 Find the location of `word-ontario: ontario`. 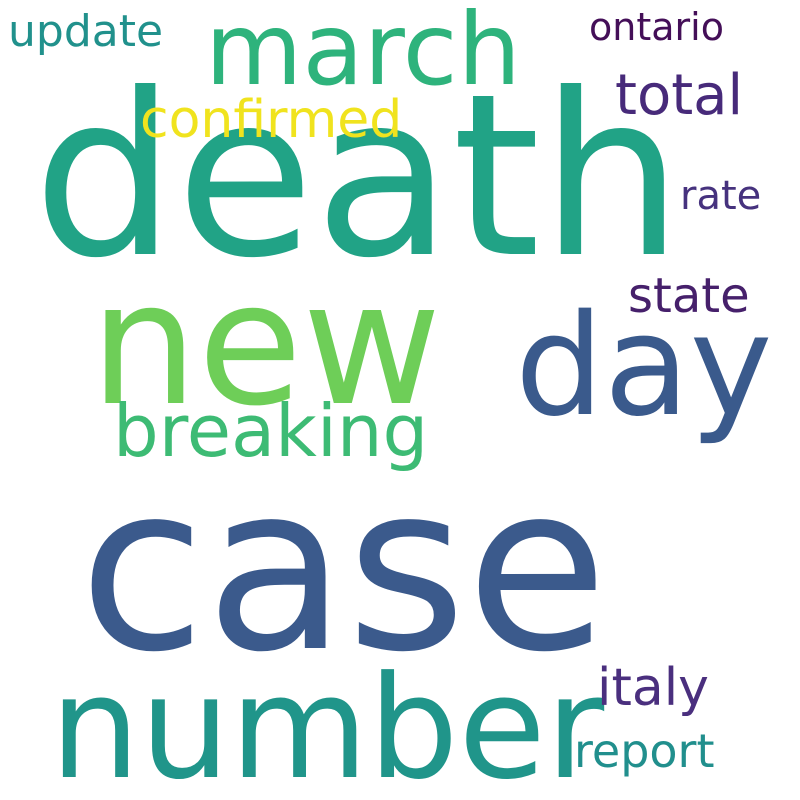

word-ontario: ontario is located at coordinates (656, 27).